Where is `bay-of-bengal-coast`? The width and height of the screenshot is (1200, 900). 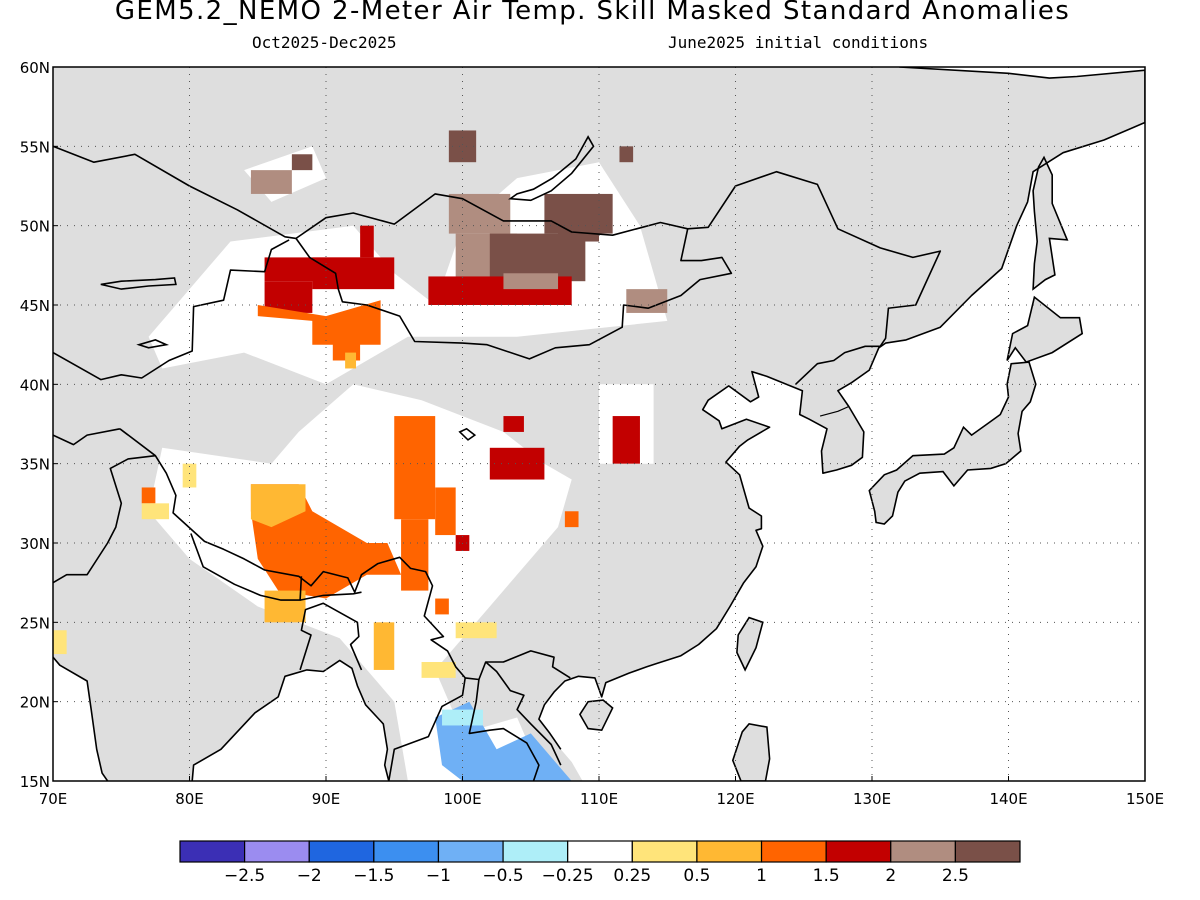 bay-of-bengal-coast is located at coordinates (290, 720).